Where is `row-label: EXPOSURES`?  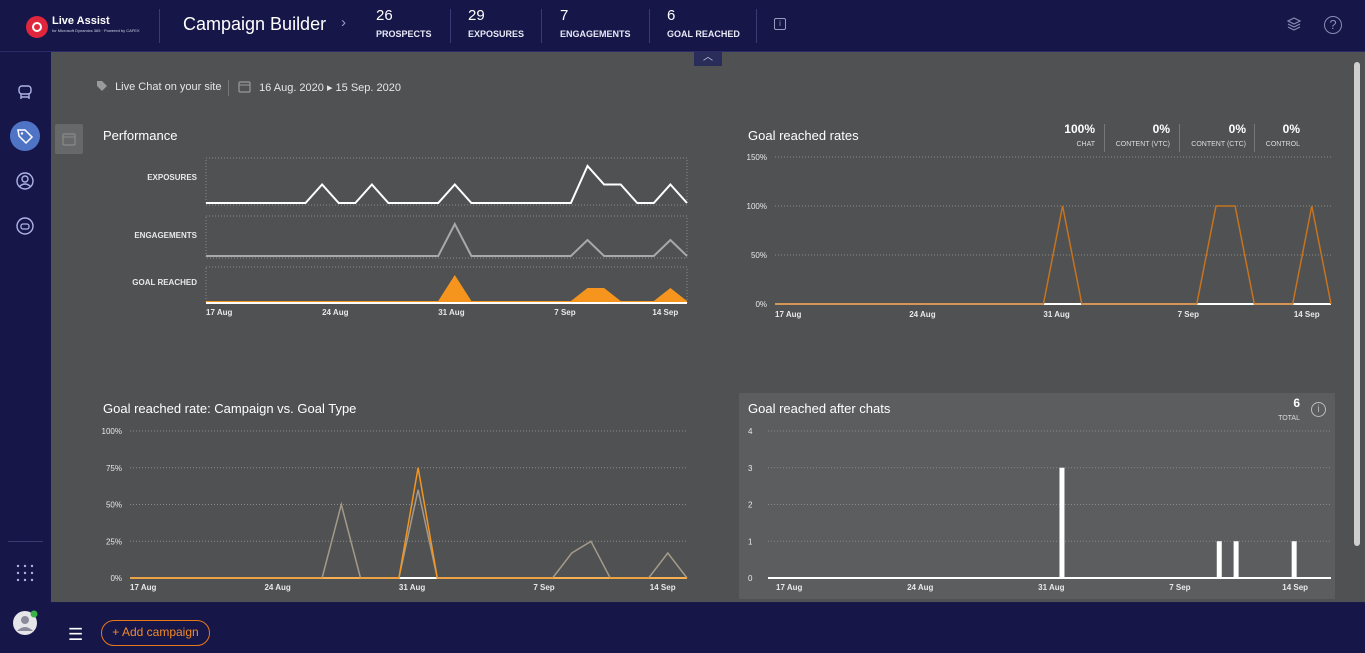 row-label: EXPOSURES is located at coordinates (172, 177).